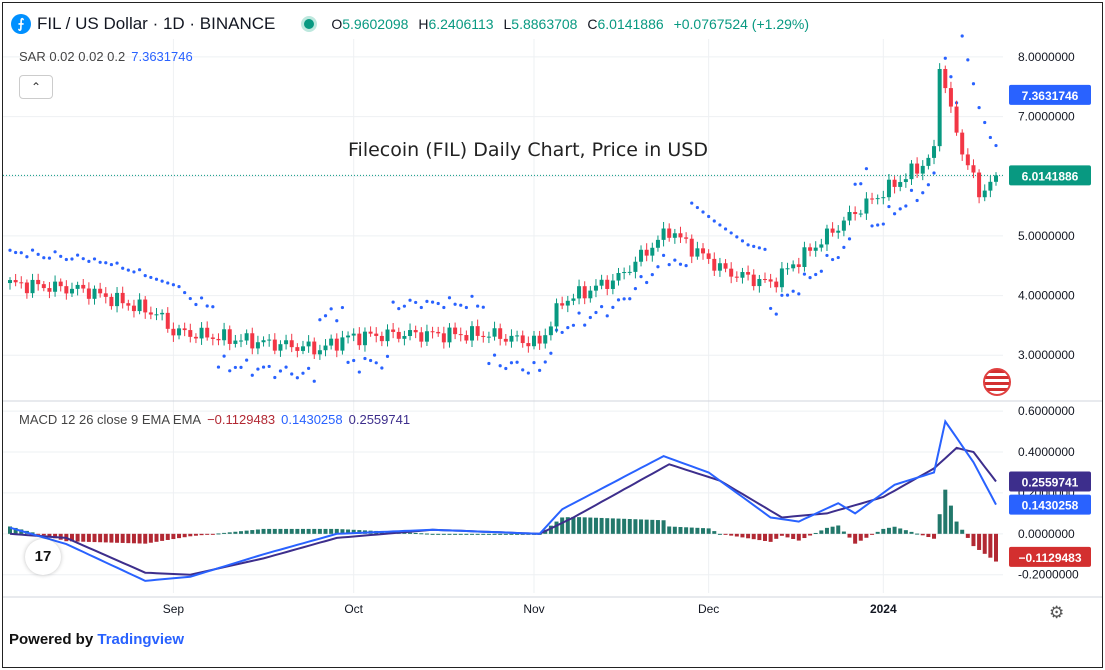 This screenshot has width=1105, height=670. I want to click on time-axis: Sep Oct Nov Dec 2024, so click(530, 609).